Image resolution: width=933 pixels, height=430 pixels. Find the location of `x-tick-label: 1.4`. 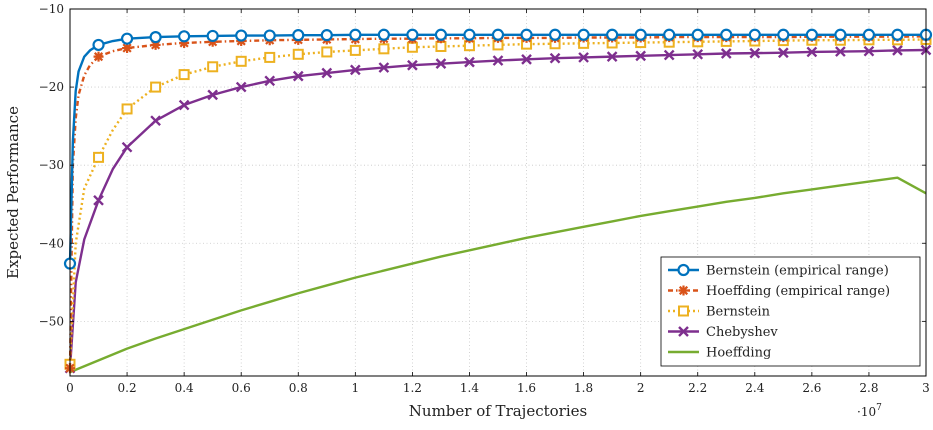

x-tick-label: 1.4 is located at coordinates (469, 388).